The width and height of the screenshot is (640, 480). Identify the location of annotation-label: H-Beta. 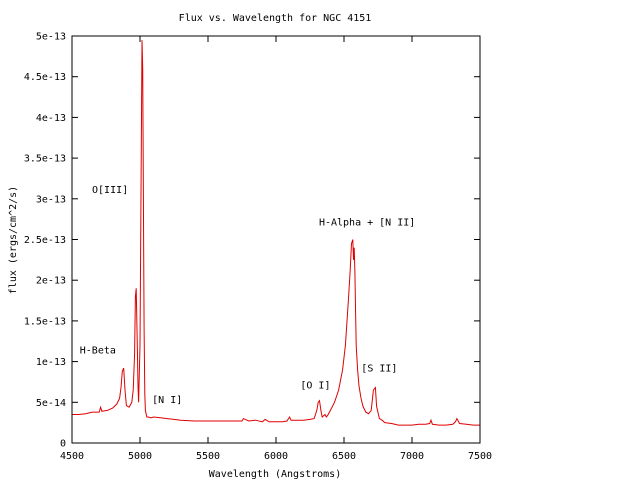
(98, 350).